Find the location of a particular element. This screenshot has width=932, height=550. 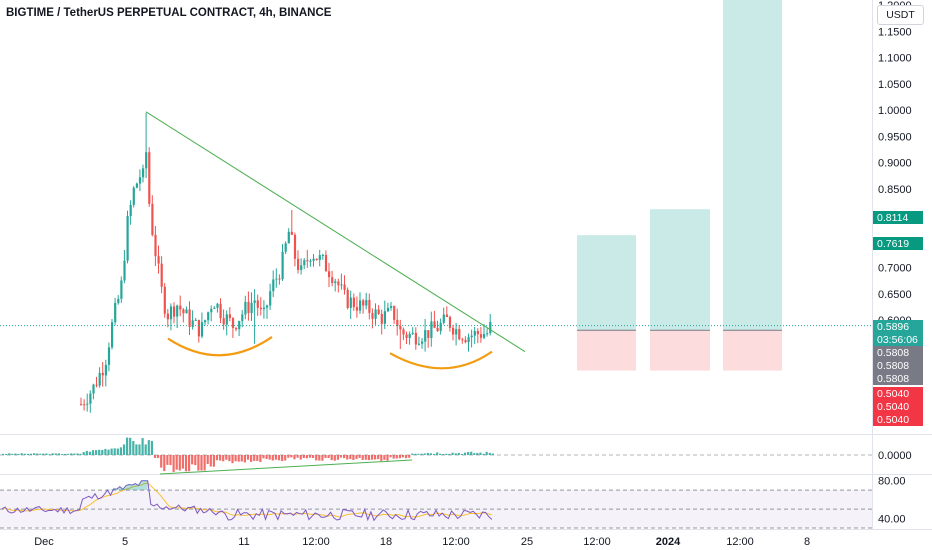

price-tick-label: 1.1500 is located at coordinates (895, 33).